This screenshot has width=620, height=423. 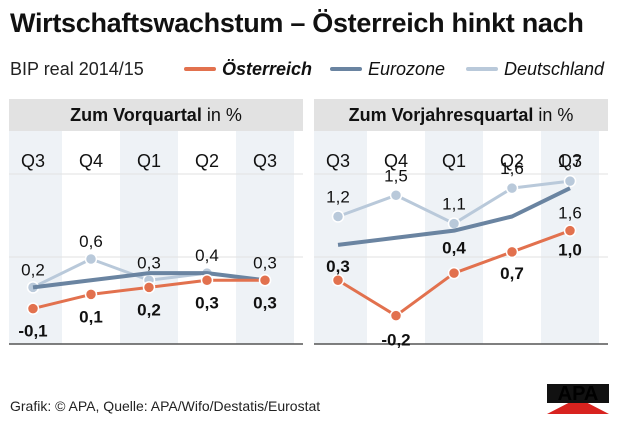 What do you see at coordinates (395, 340) in the screenshot?
I see `data-label: -0,2` at bounding box center [395, 340].